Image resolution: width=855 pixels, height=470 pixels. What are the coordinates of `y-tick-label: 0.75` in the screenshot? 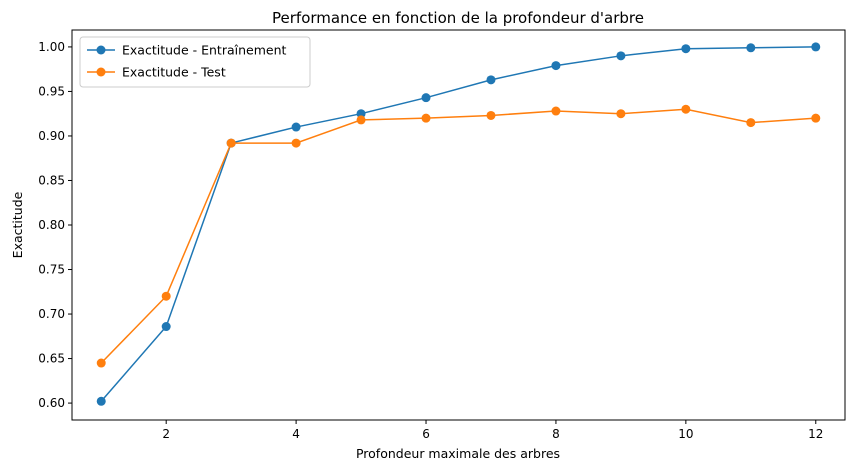 It's located at (51, 270).